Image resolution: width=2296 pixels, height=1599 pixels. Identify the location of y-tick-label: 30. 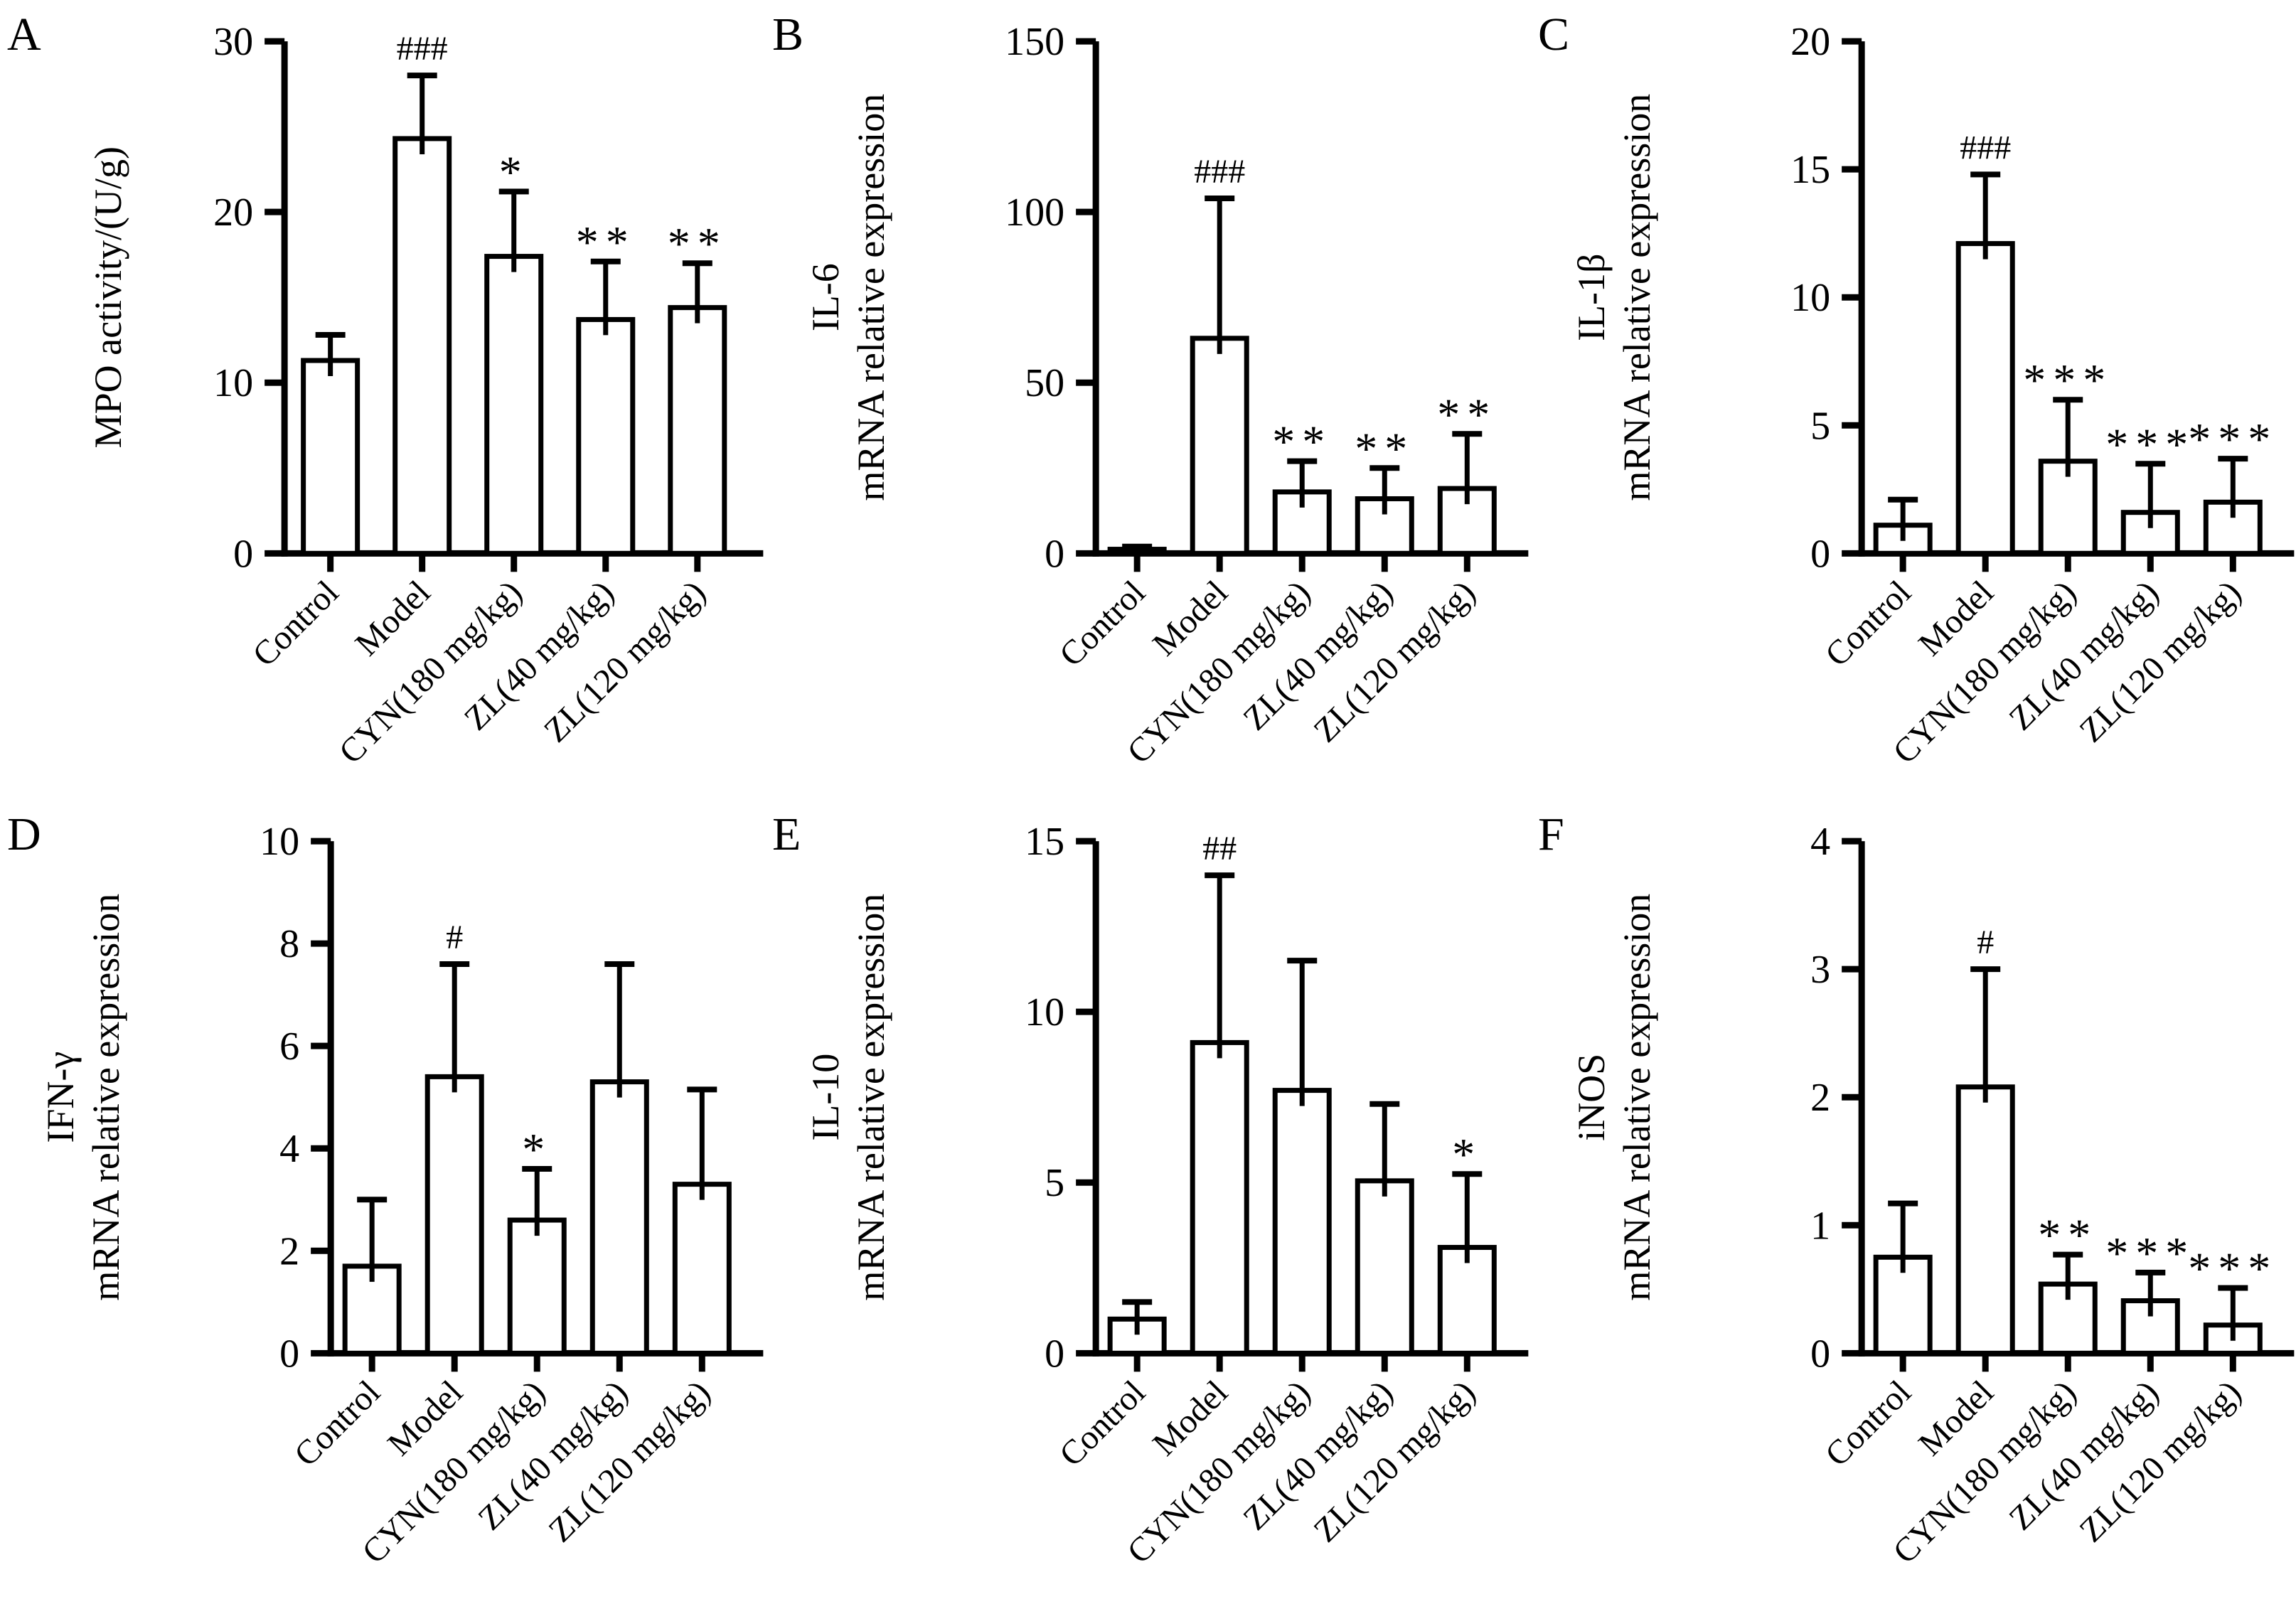
(233, 42).